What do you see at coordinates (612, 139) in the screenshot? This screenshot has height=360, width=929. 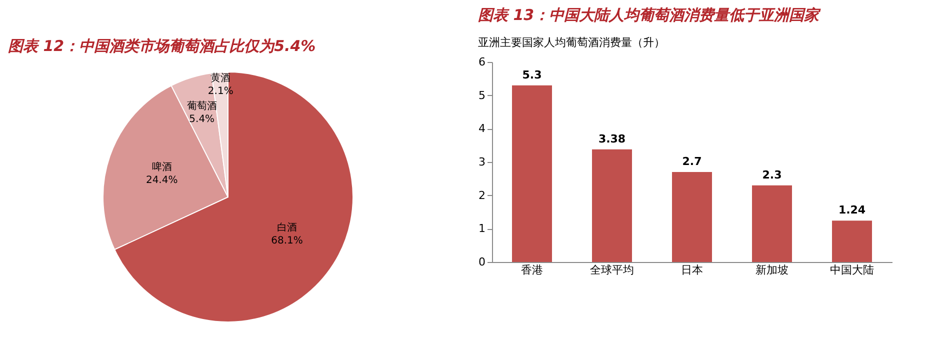 I see `data-label: 3.38` at bounding box center [612, 139].